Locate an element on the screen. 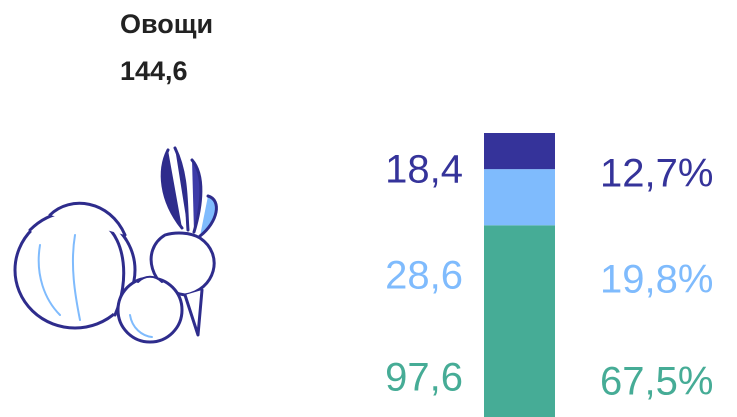 The height and width of the screenshot is (417, 737). share-label: 12,7% is located at coordinates (656, 174).